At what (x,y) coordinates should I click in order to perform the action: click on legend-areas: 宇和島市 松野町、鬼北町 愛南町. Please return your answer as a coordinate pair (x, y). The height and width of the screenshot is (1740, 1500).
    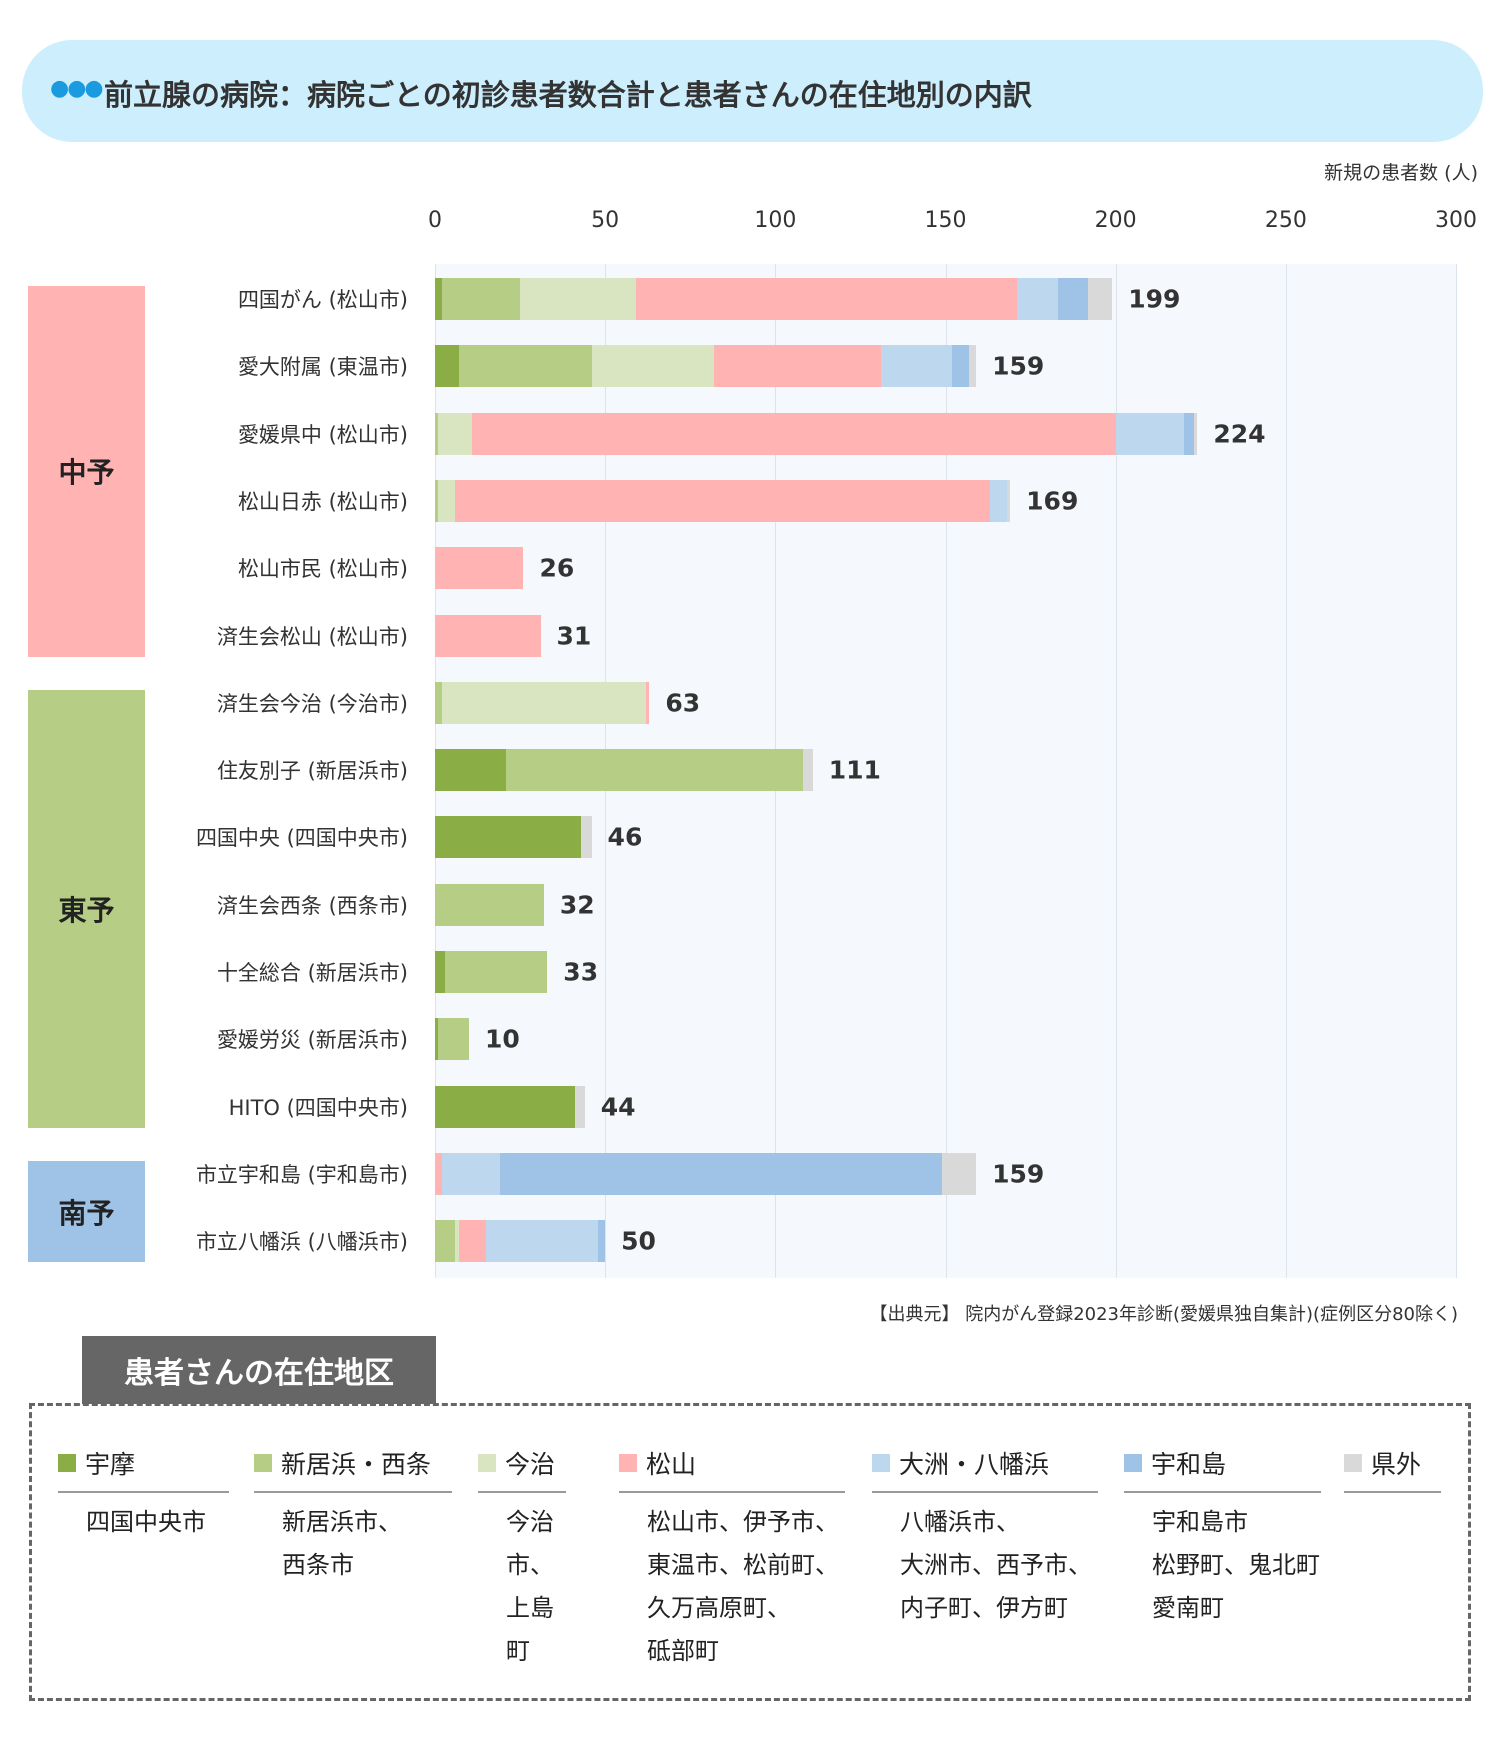
    Looking at the image, I should click on (1222, 1561).